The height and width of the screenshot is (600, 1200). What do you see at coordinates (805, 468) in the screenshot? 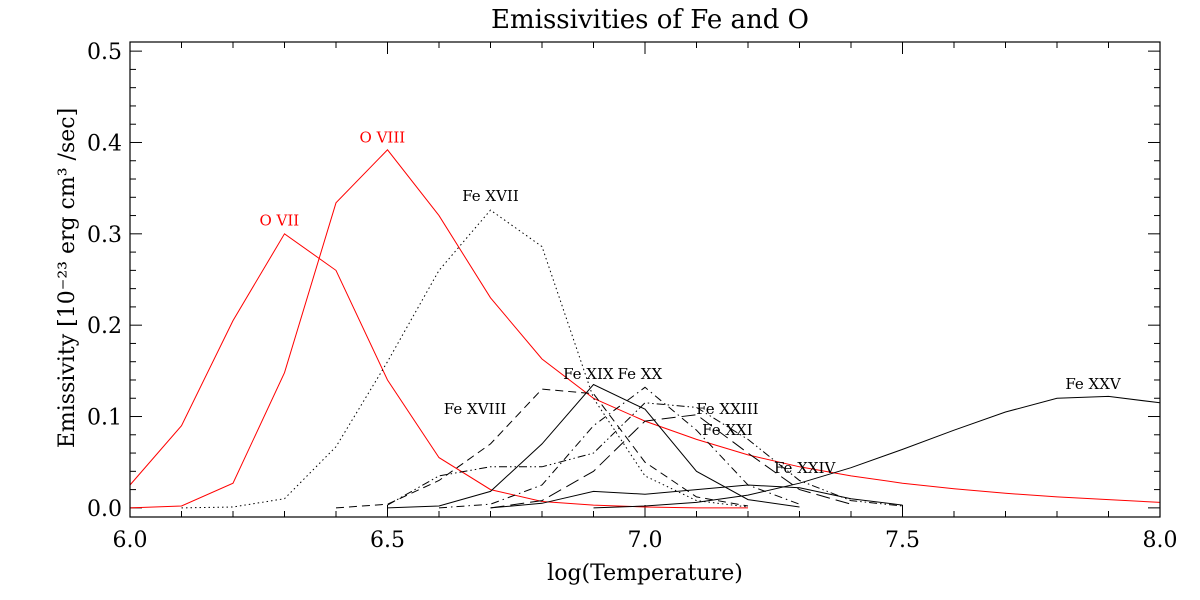
I see `series-label: Fe XXIV` at bounding box center [805, 468].